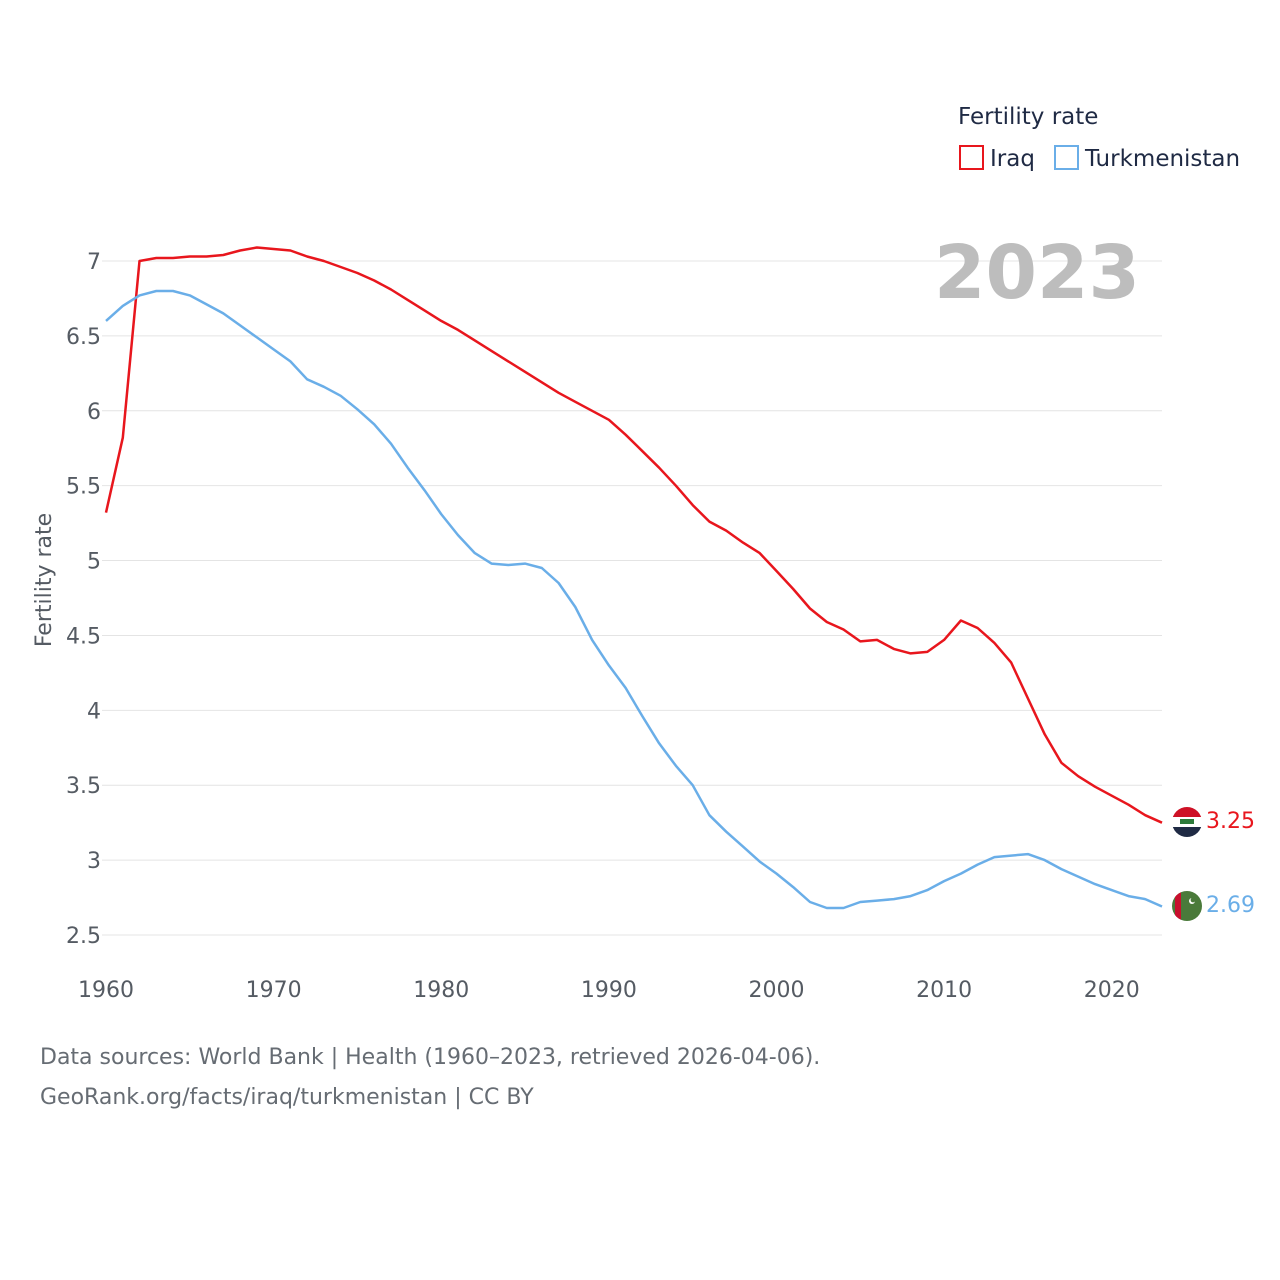 The height and width of the screenshot is (1280, 1280). What do you see at coordinates (1028, 117) in the screenshot?
I see `legend-title: Fertility rate` at bounding box center [1028, 117].